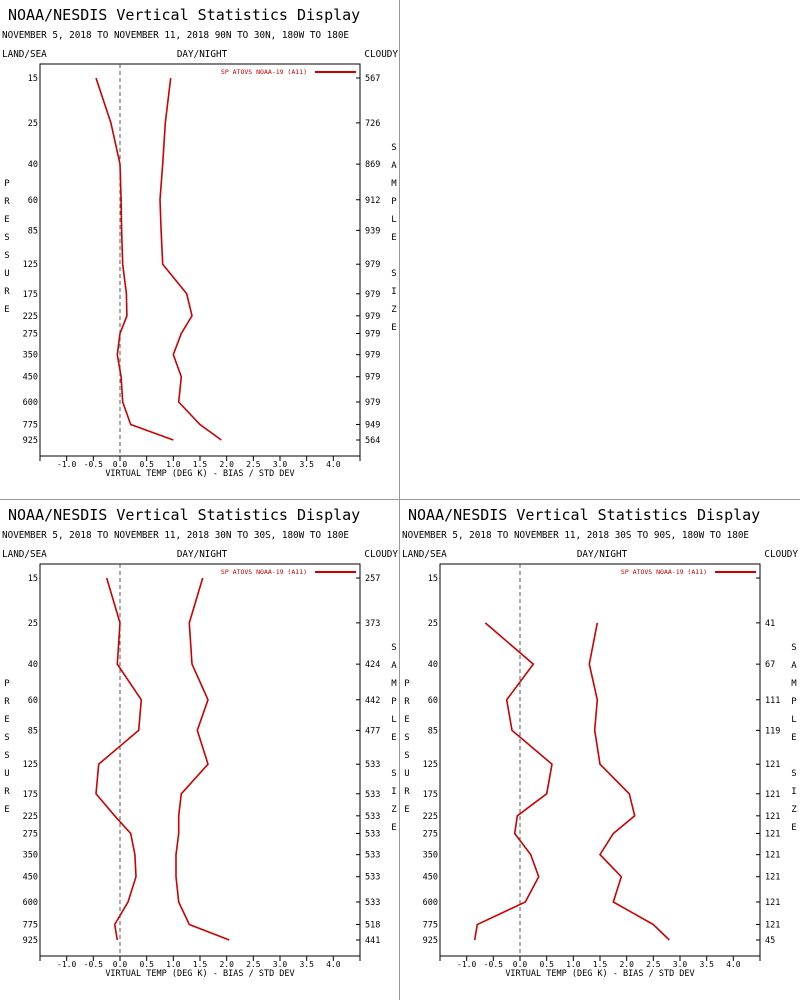 The image size is (800, 1000). What do you see at coordinates (372, 425) in the screenshot?
I see `sample-size-label: 949` at bounding box center [372, 425].